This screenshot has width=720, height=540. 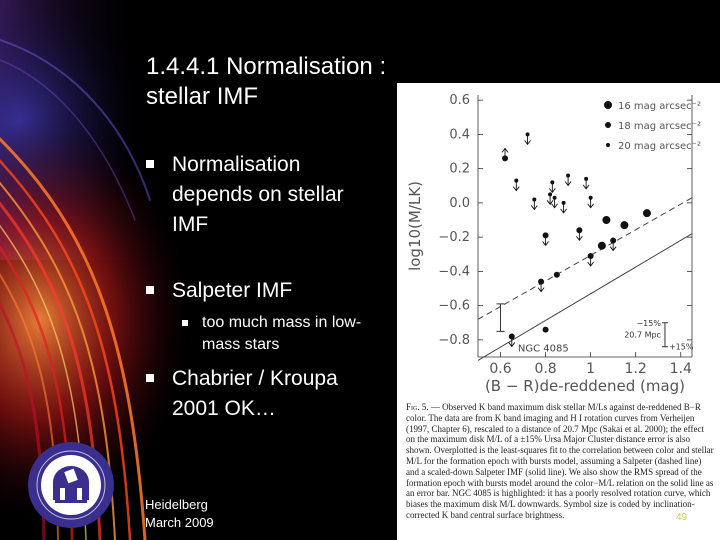 I want to click on footer-date: March 2009, so click(x=179, y=522).